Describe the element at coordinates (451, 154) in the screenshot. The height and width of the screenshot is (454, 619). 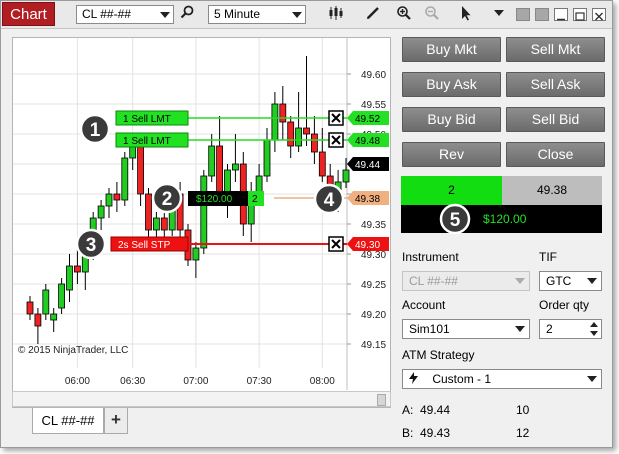
I see `reverse-button: Rev` at that location.